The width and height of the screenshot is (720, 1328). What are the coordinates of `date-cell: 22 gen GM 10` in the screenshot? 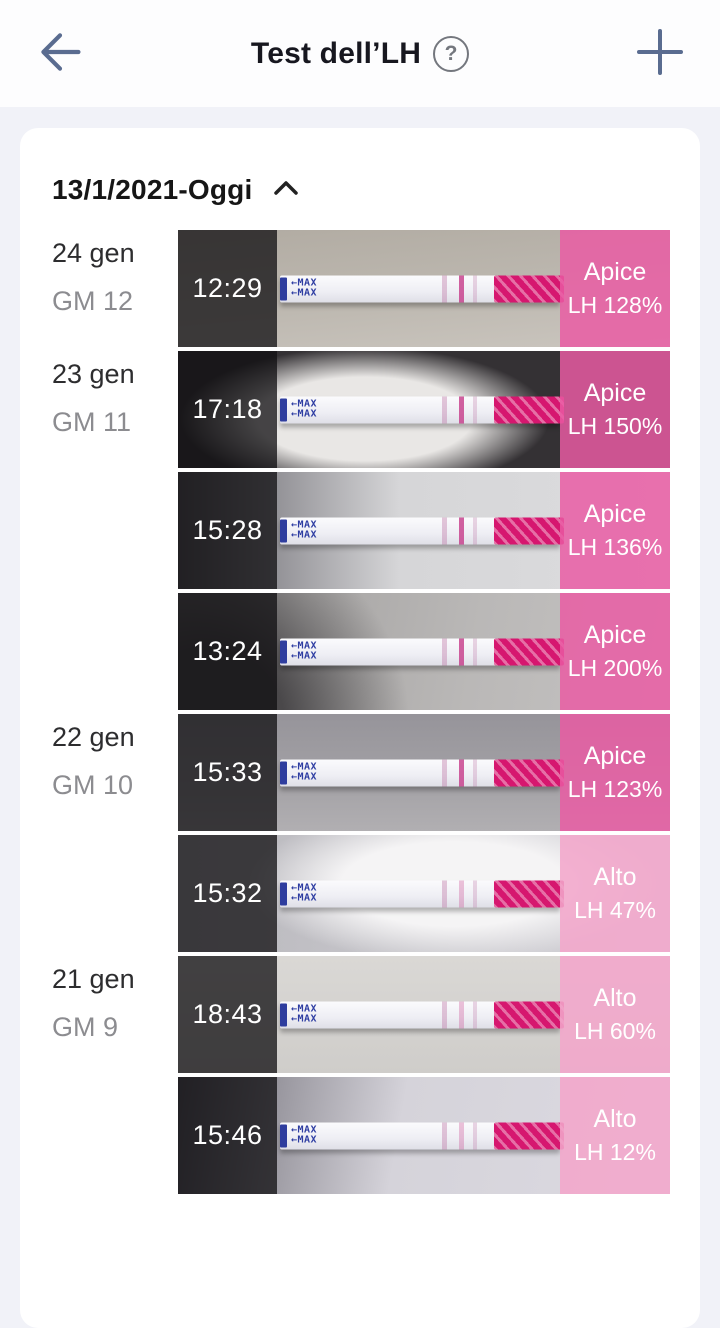 It's located at (99, 772).